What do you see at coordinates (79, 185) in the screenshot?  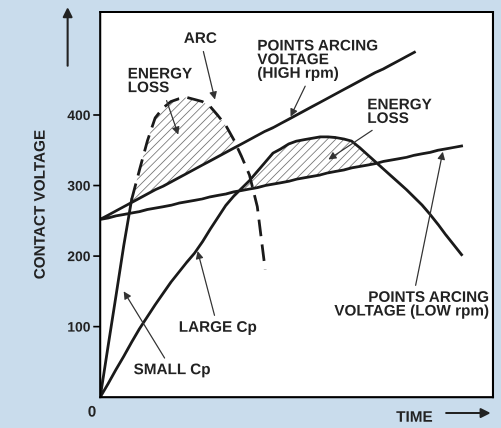 I see `y-tick-label: 300` at bounding box center [79, 185].